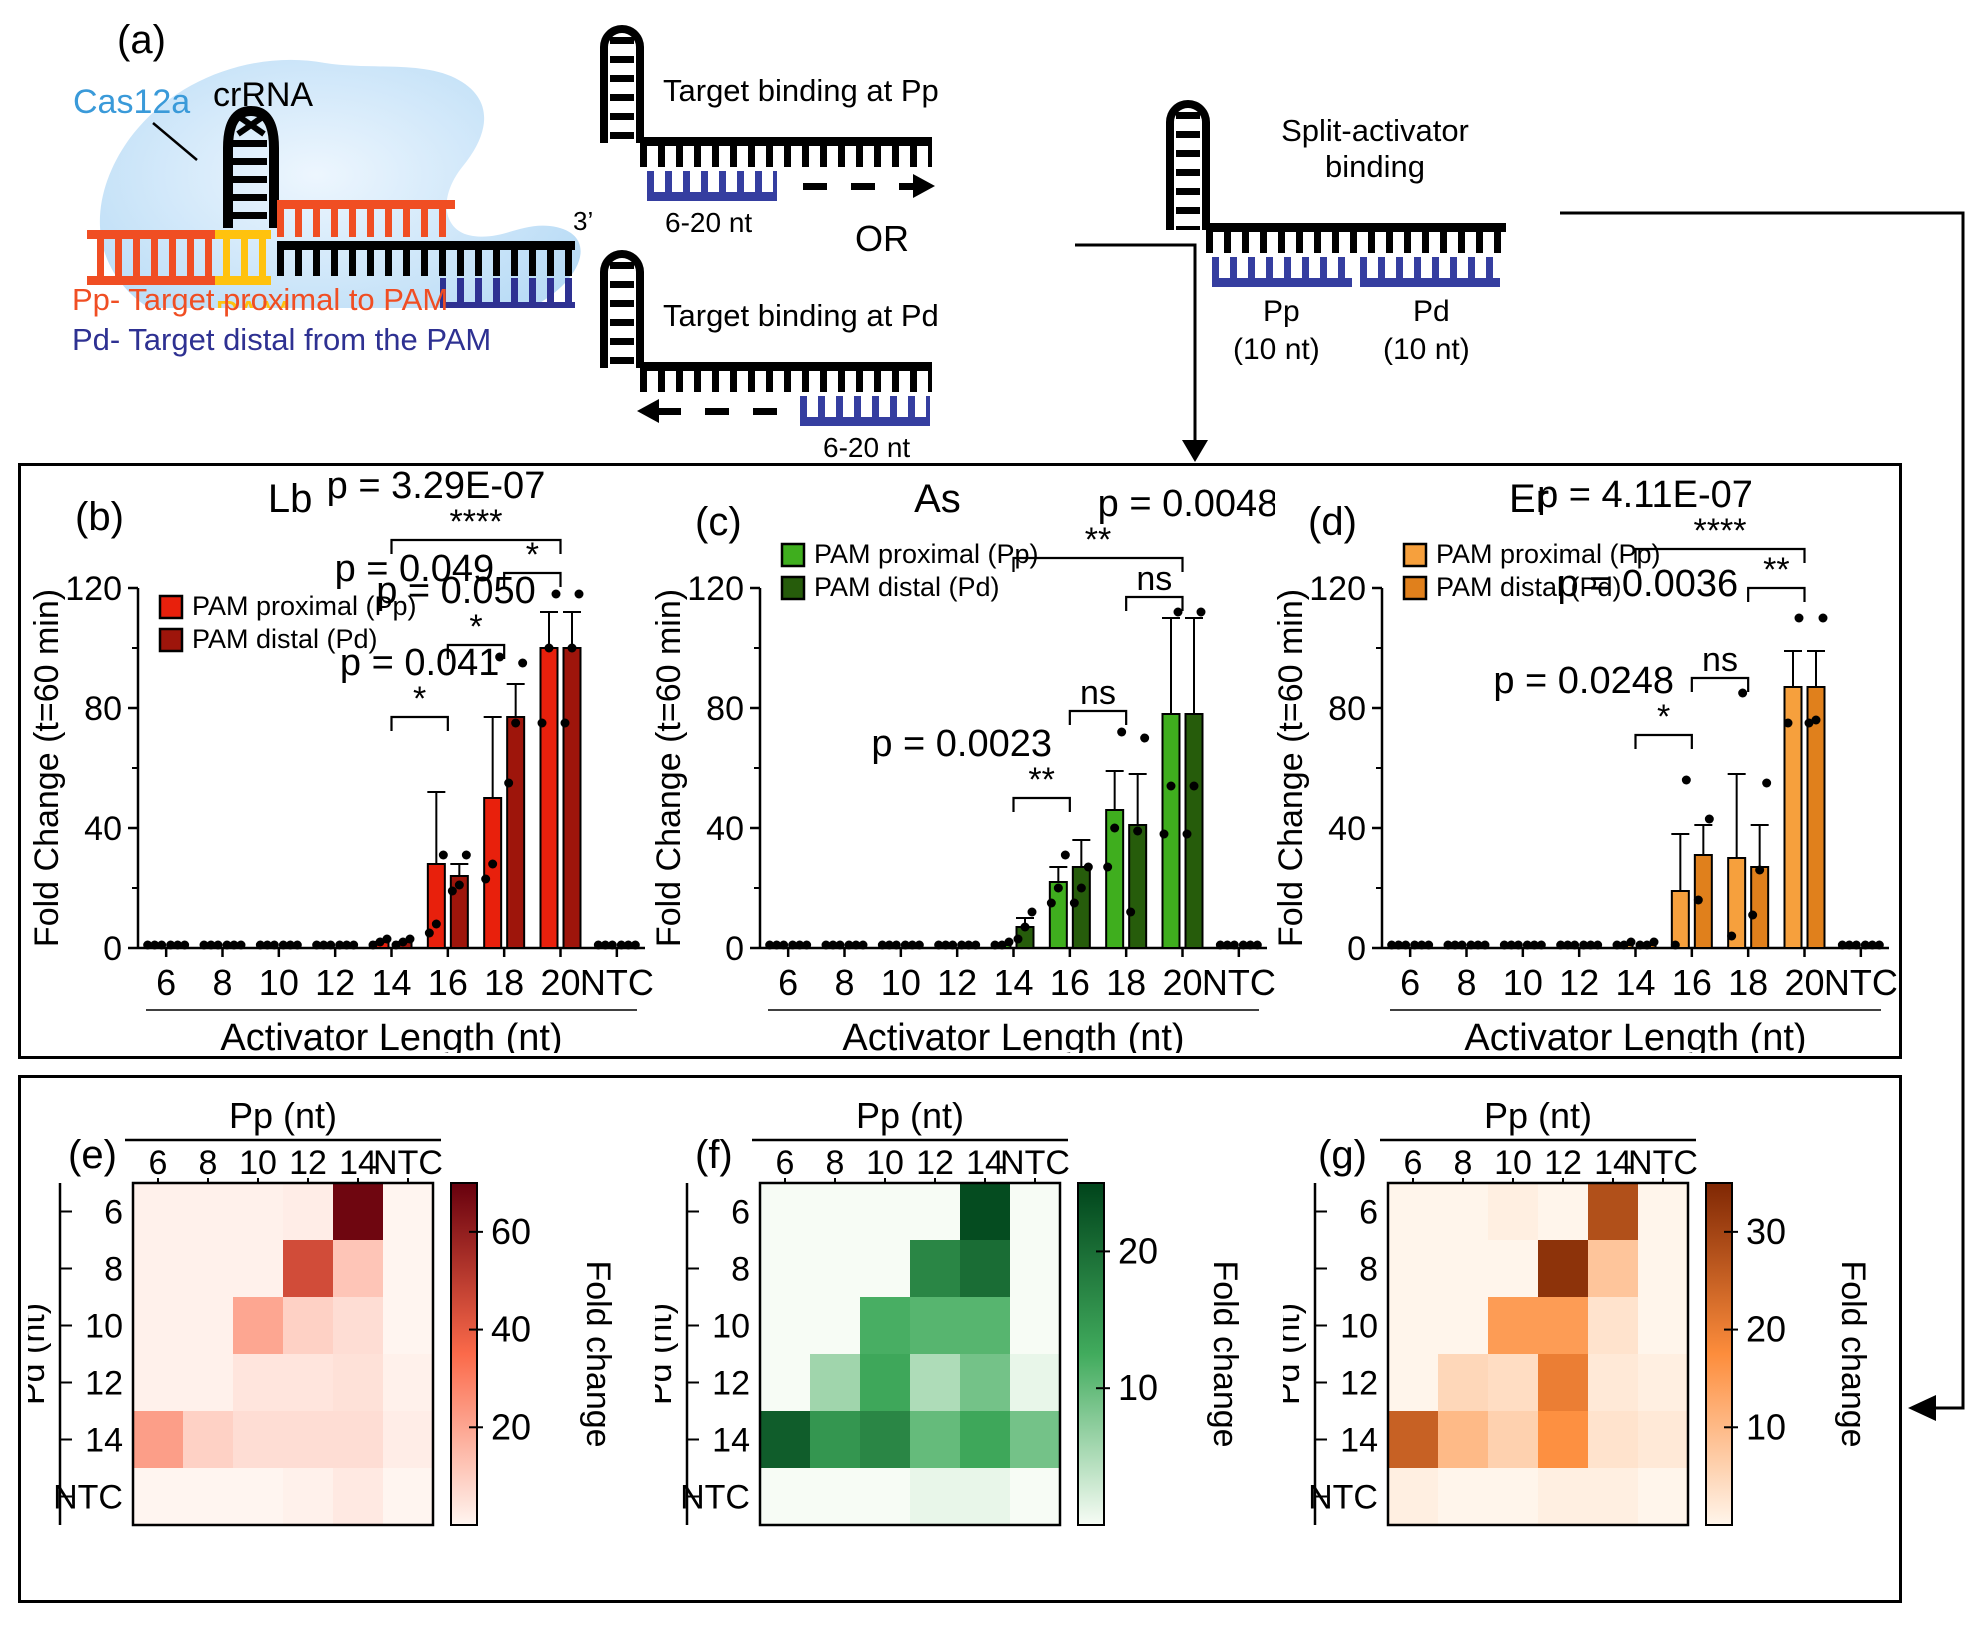 The width and height of the screenshot is (1988, 1633). Describe the element at coordinates (1356, 238) in the screenshot. I see `target-strand` at that location.